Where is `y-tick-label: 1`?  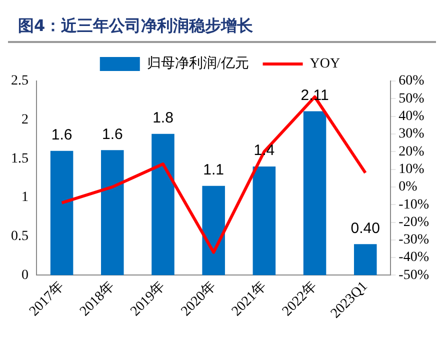
y-tick-label: 1 is located at coordinates (25, 198).